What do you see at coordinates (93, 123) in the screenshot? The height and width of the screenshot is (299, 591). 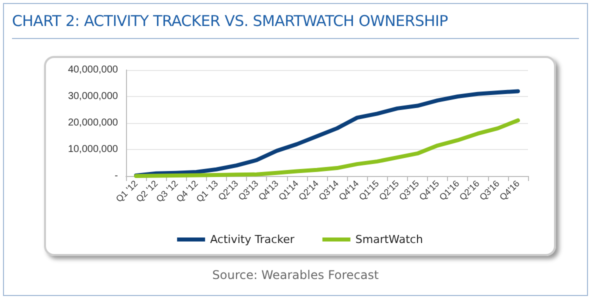 I see `y-tick-label: 20,000,000` at bounding box center [93, 123].